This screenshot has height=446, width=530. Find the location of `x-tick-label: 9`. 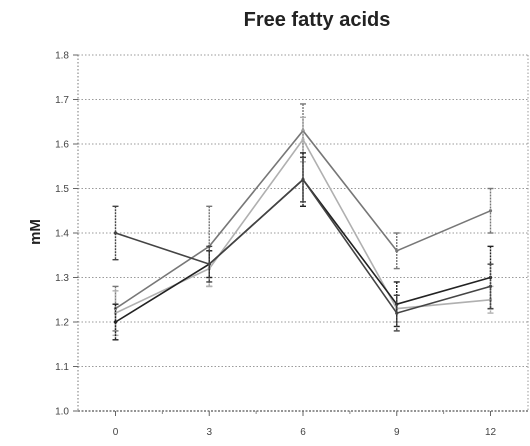

x-tick-label: 9 is located at coordinates (397, 432).